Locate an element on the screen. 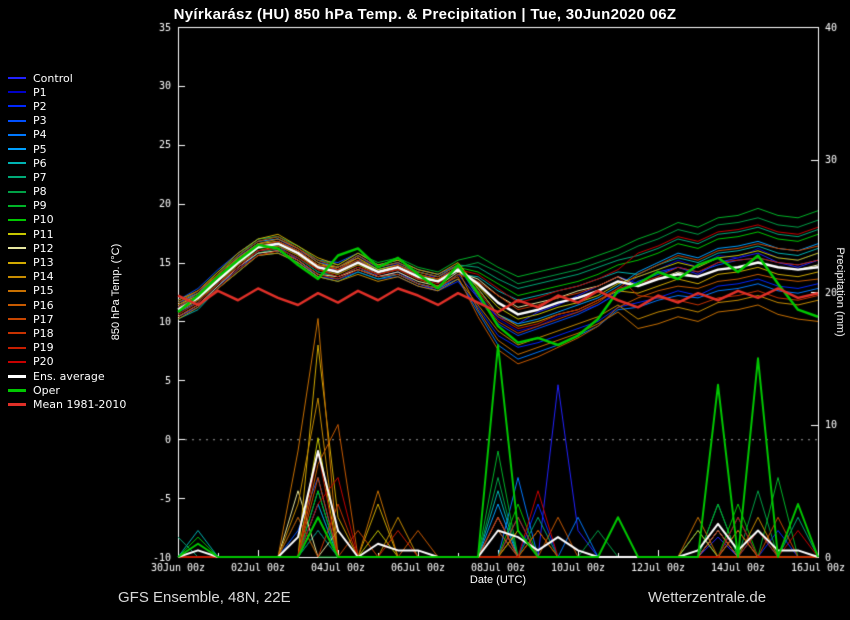 This screenshot has height=620, width=850. legend-item-p17: P17 is located at coordinates (67, 319).